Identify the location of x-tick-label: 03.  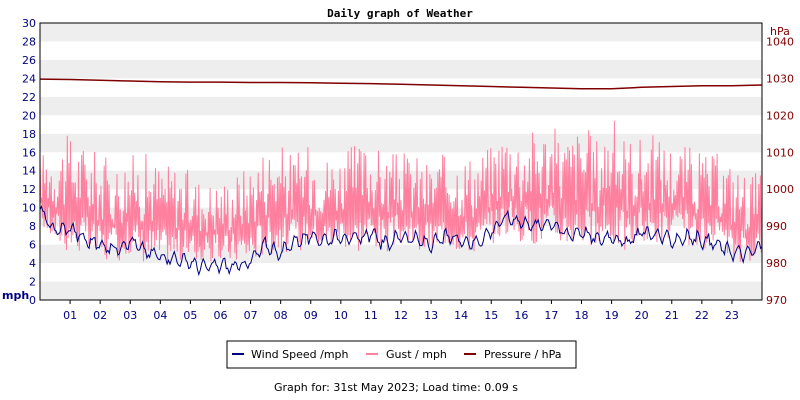
(130, 315).